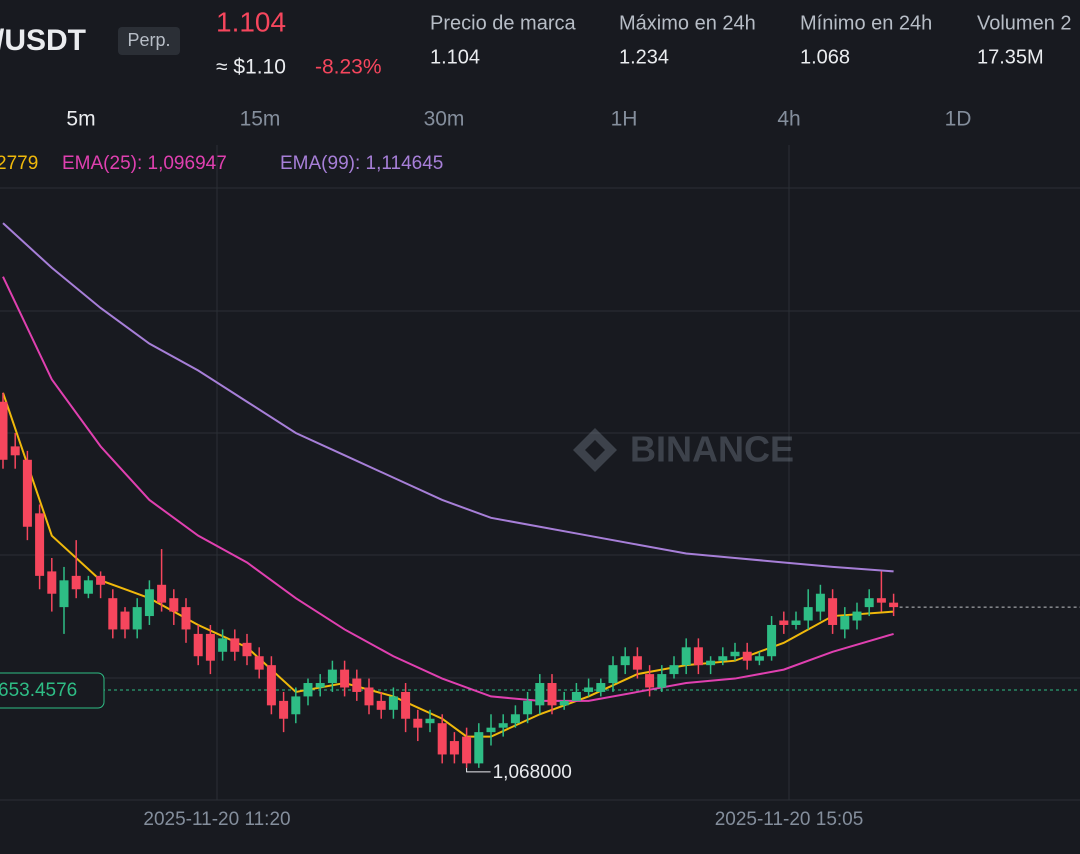 Image resolution: width=1080 pixels, height=854 pixels. Describe the element at coordinates (148, 40) in the screenshot. I see `badge: Perp.` at that location.